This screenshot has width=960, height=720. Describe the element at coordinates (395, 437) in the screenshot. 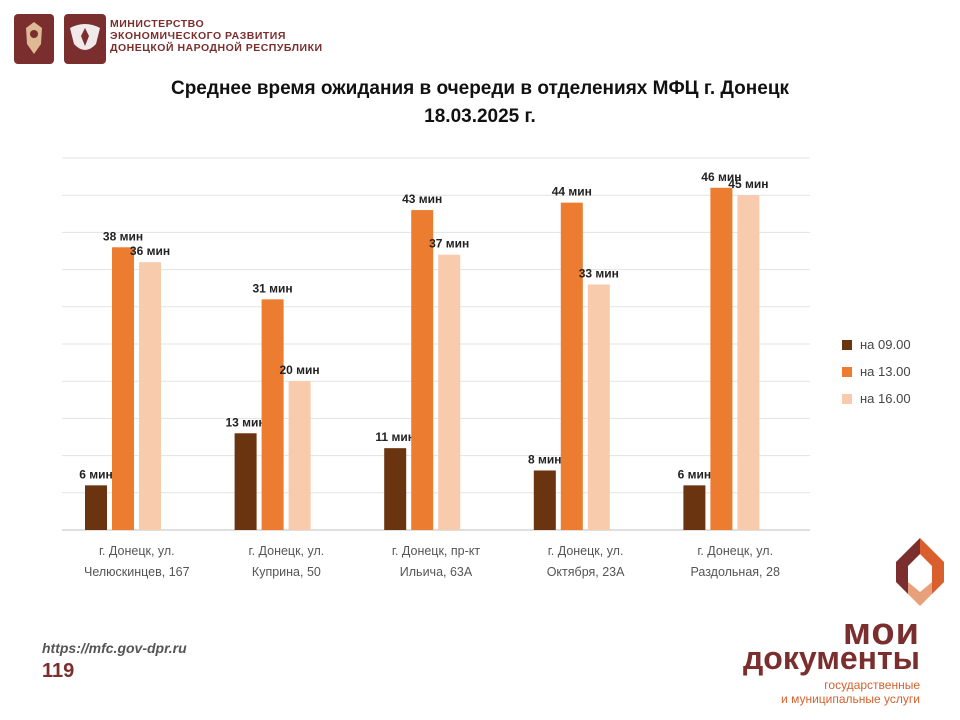

I see `data-label: 11 мин` at that location.